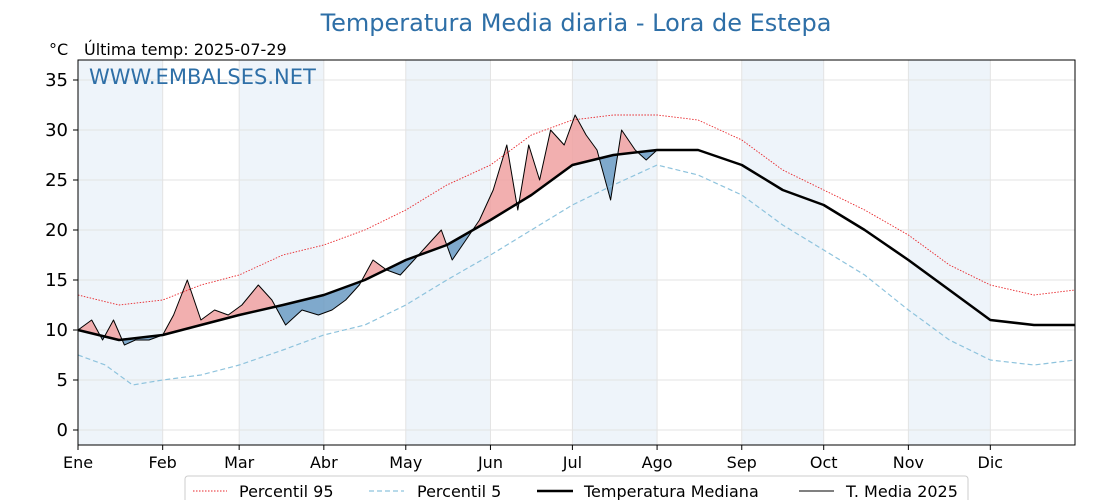  Describe the element at coordinates (742, 462) in the screenshot. I see `x-tick-label: Sep` at that location.